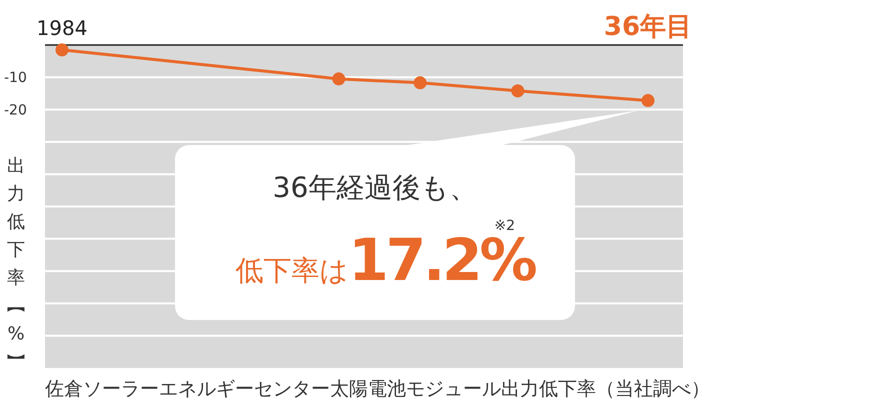 The image size is (886, 404). Describe the element at coordinates (648, 27) in the screenshot. I see `x-tick-label: 36年目` at that location.